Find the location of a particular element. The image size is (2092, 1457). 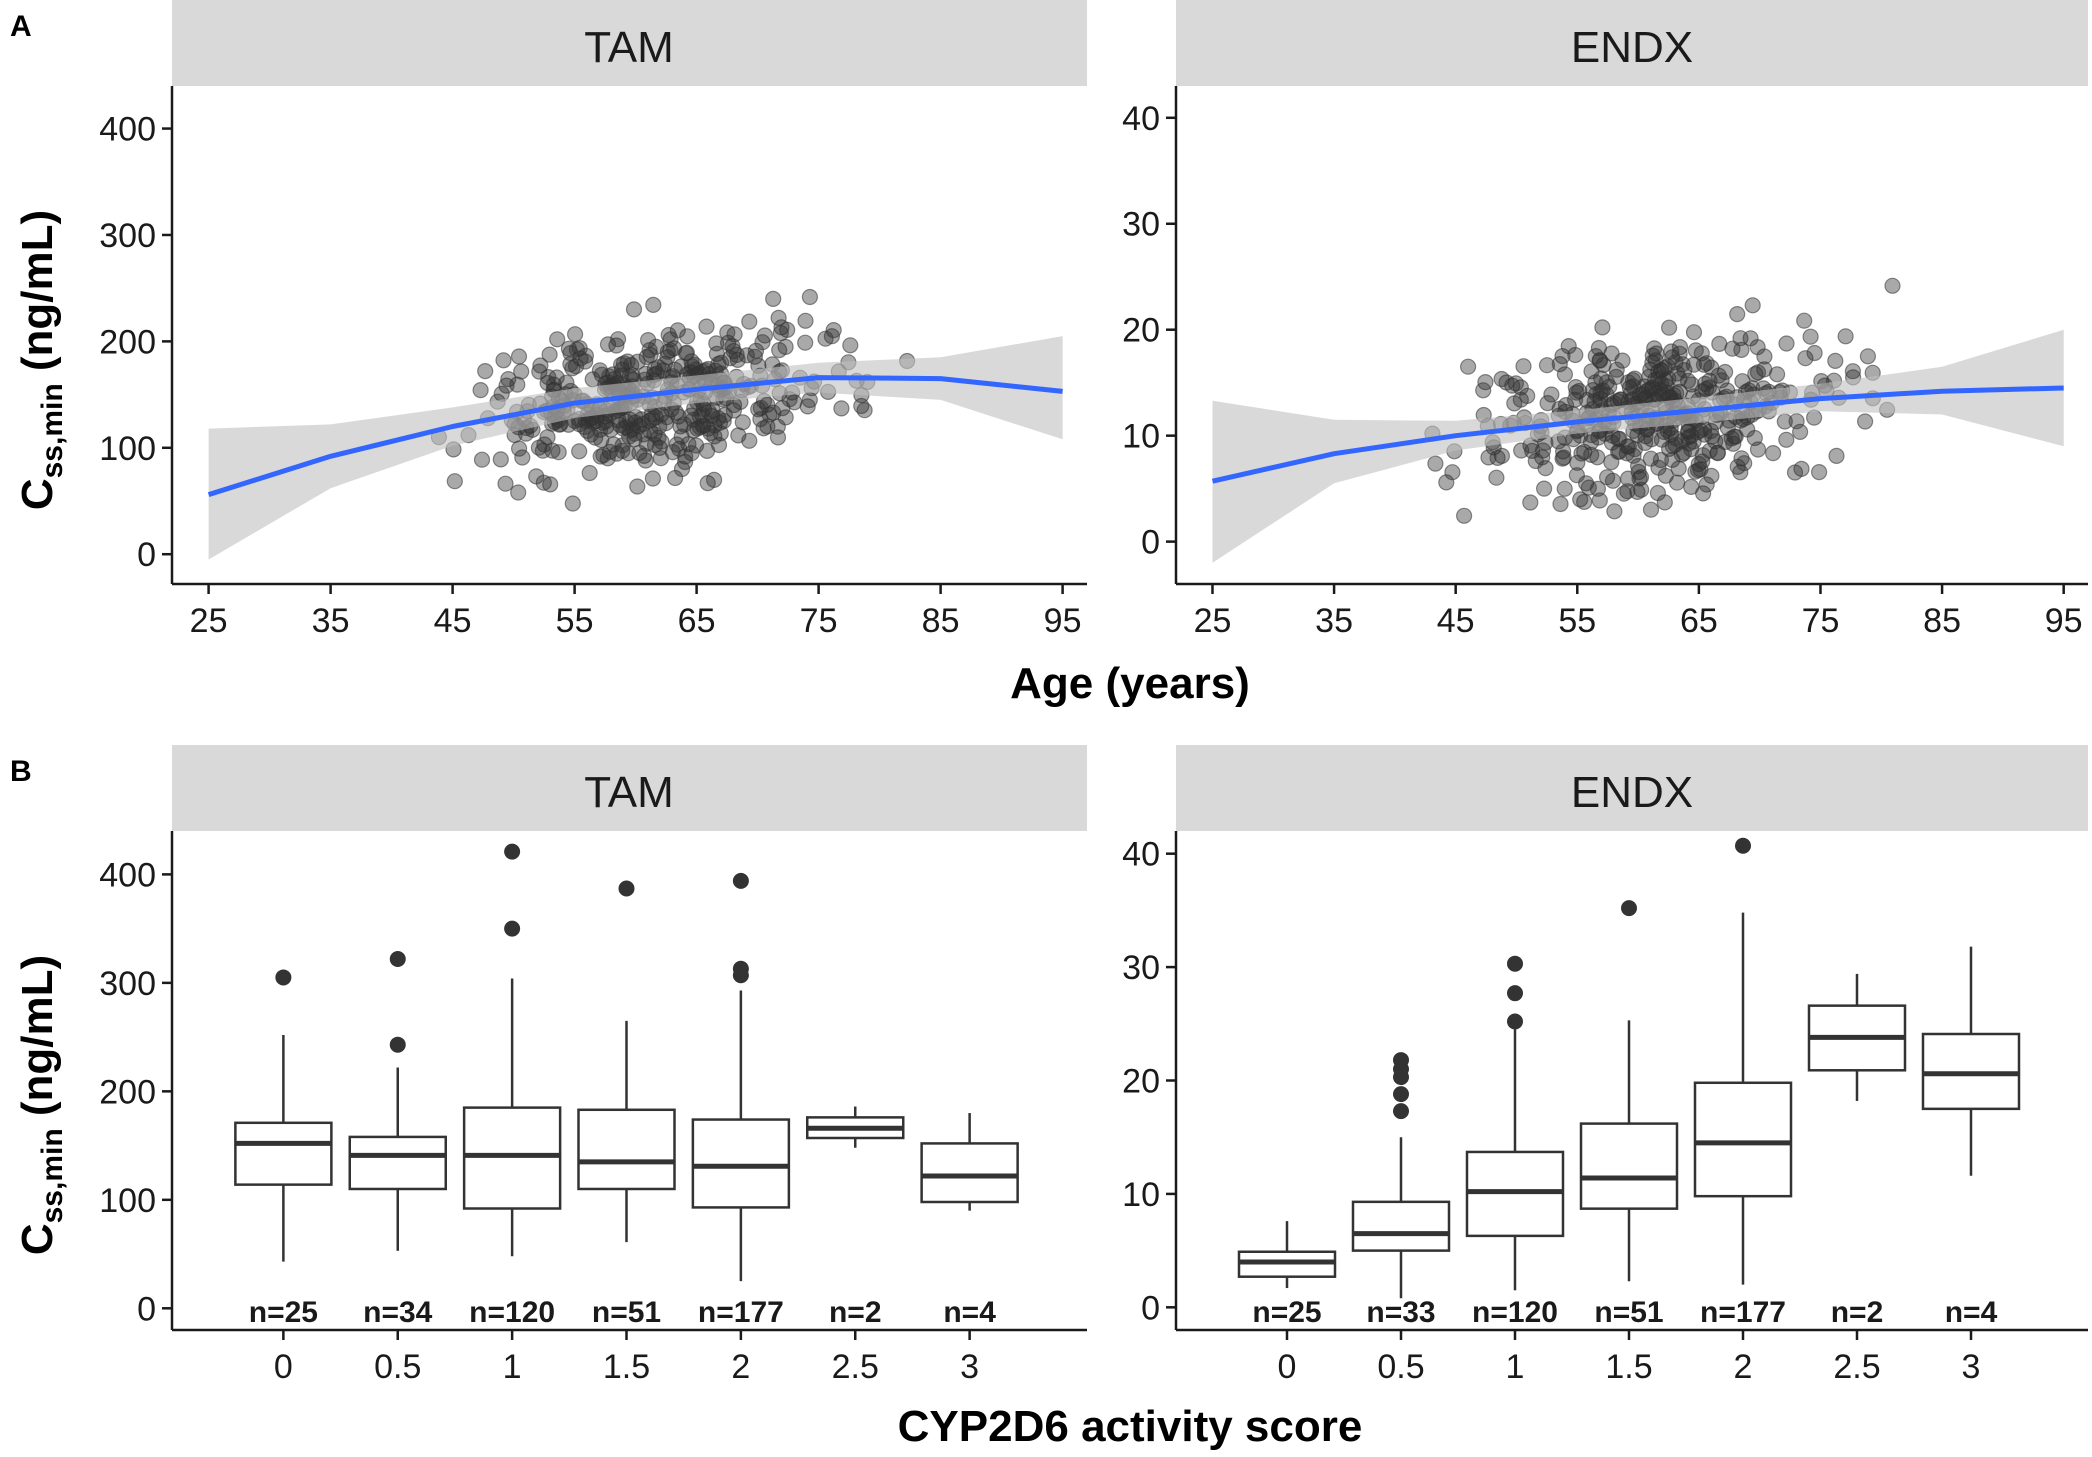

x-axis-title-b: CYP2D6 activity score is located at coordinates (1130, 1426).